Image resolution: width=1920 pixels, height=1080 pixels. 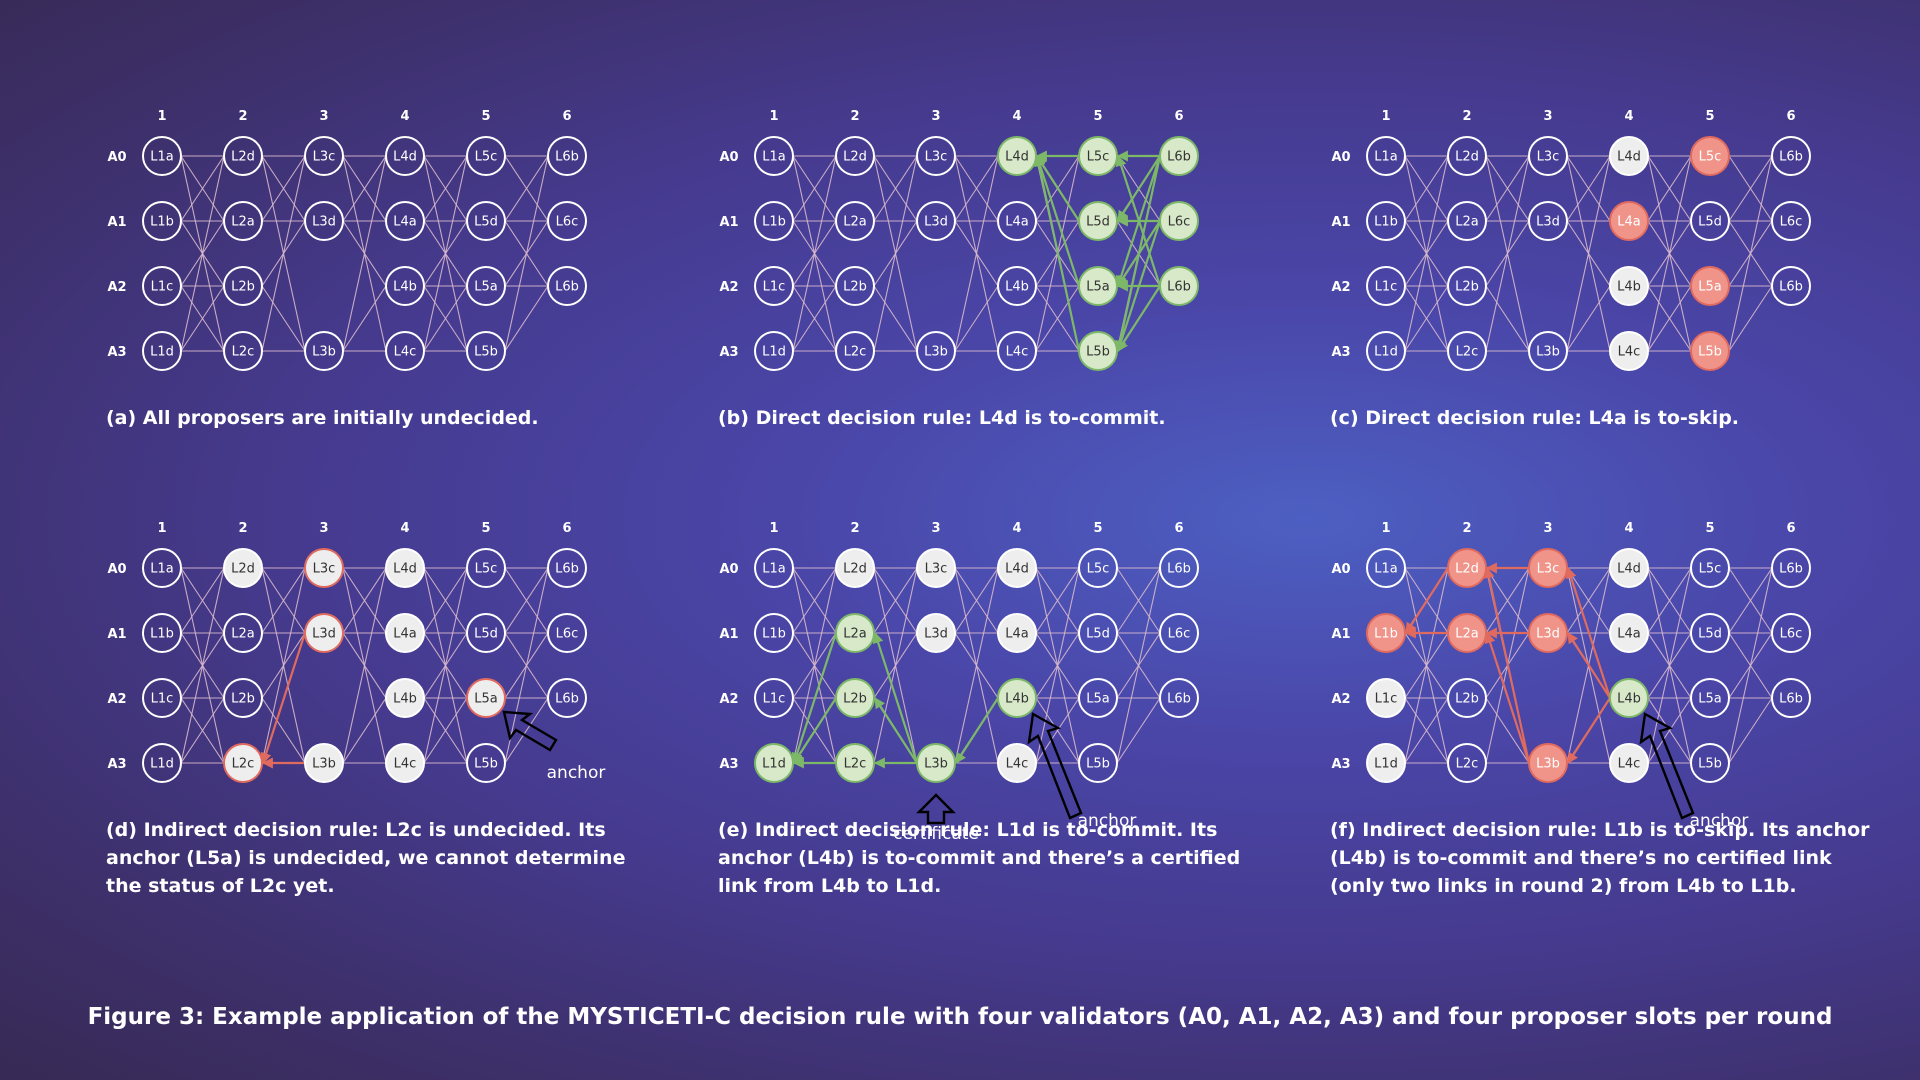 I want to click on node-l2d: L2d, so click(x=1467, y=156).